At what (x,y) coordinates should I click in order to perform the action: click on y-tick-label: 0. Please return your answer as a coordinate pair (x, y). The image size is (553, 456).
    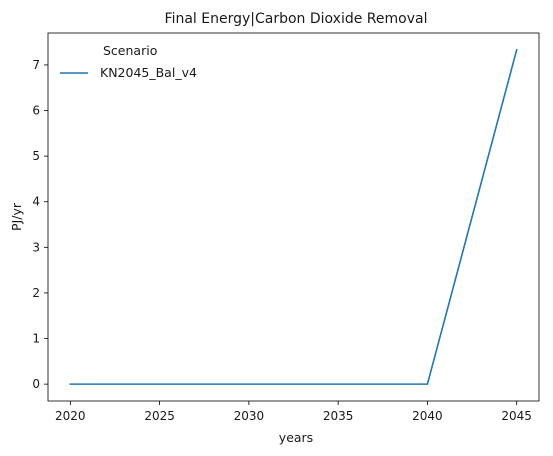
    Looking at the image, I should click on (36, 384).